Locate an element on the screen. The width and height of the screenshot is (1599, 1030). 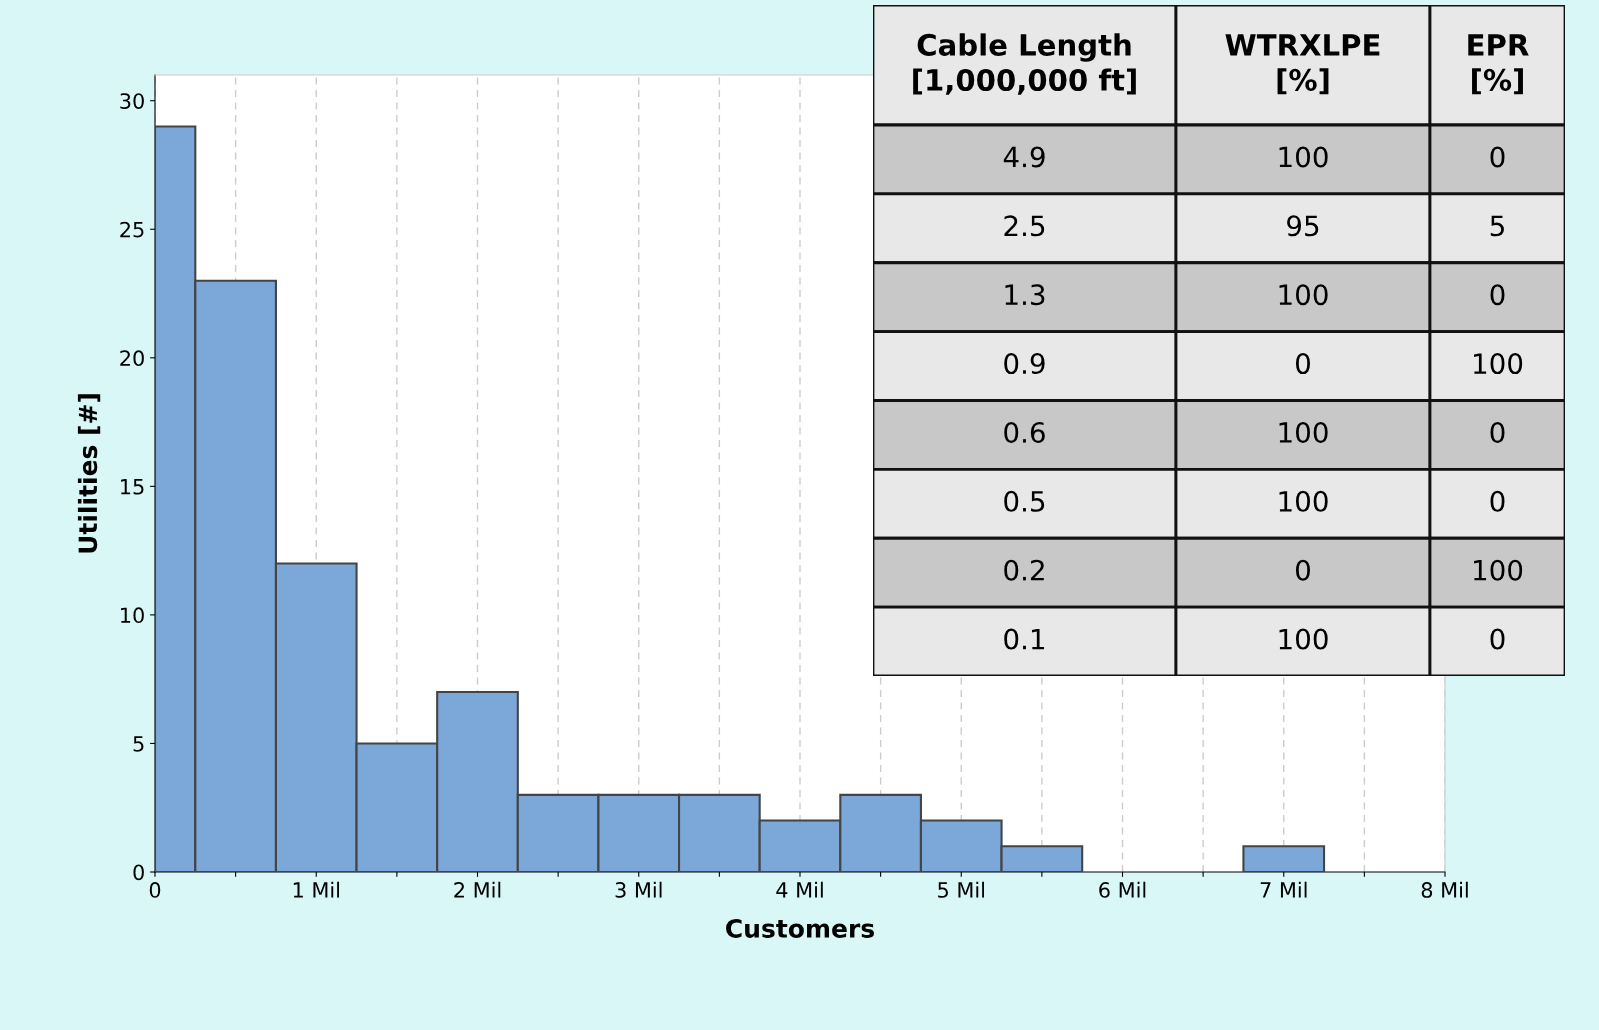
y-tick-label: 0 is located at coordinates (138, 872).